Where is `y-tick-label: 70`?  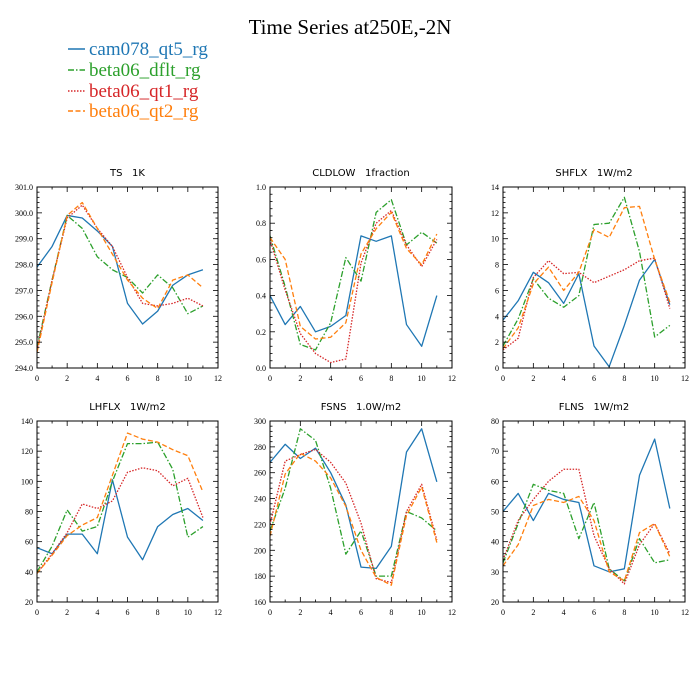
y-tick-label: 70 is located at coordinates (495, 451).